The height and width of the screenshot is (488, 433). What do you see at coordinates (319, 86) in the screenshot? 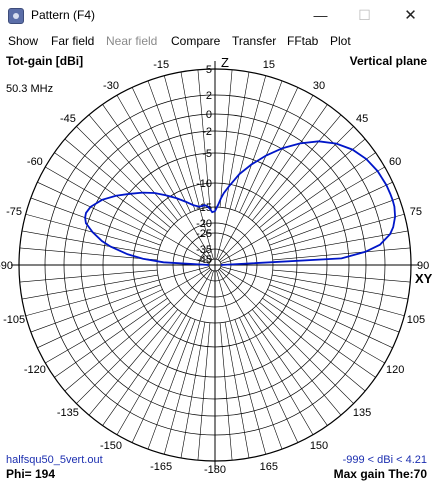
I see `angle-tick-label: 30` at bounding box center [319, 86].